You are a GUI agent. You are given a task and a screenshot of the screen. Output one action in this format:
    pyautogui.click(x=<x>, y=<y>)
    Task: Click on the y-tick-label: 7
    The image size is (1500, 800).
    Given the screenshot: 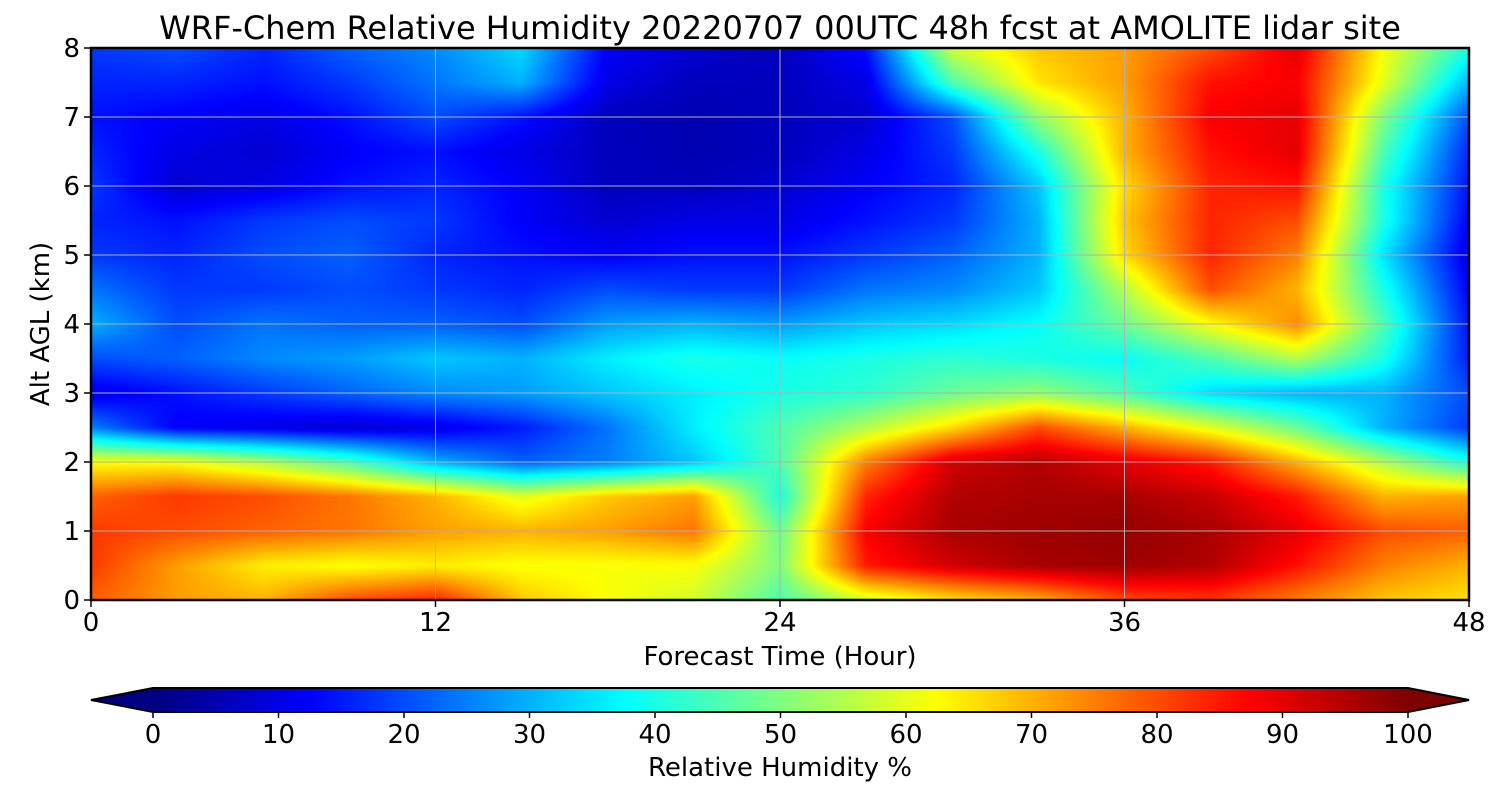 What is the action you would take?
    pyautogui.click(x=71, y=118)
    